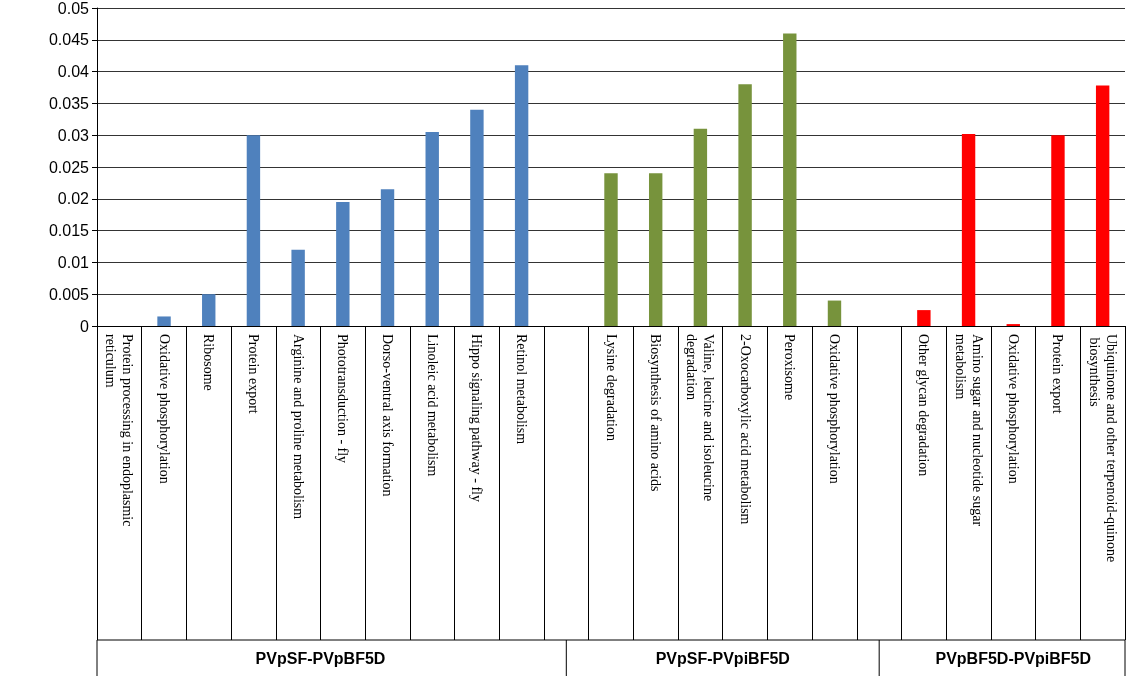 The height and width of the screenshot is (676, 1136). I want to click on x-tick-label: Dorso-ventral axis formation, so click(388, 415).